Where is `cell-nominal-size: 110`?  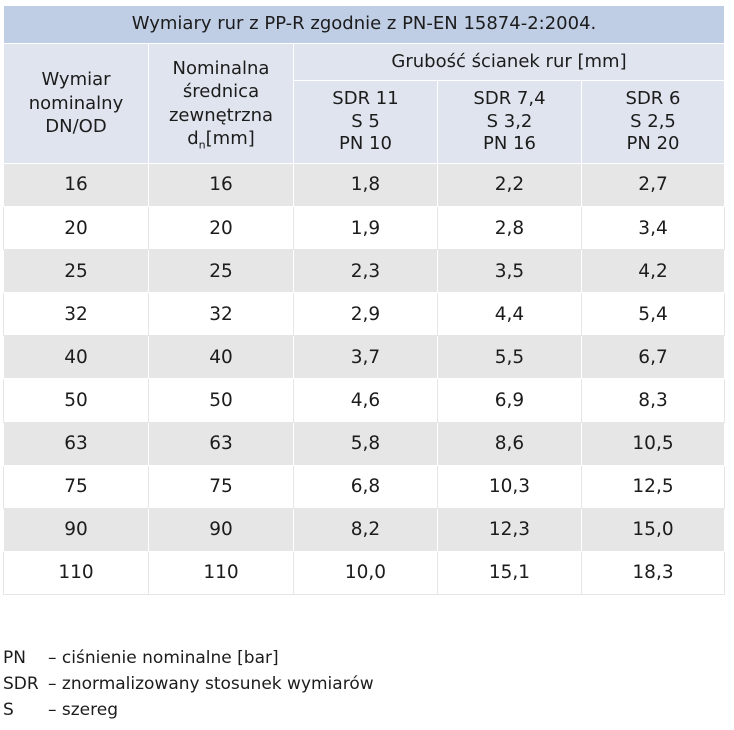
cell-nominal-size: 110 is located at coordinates (76, 572).